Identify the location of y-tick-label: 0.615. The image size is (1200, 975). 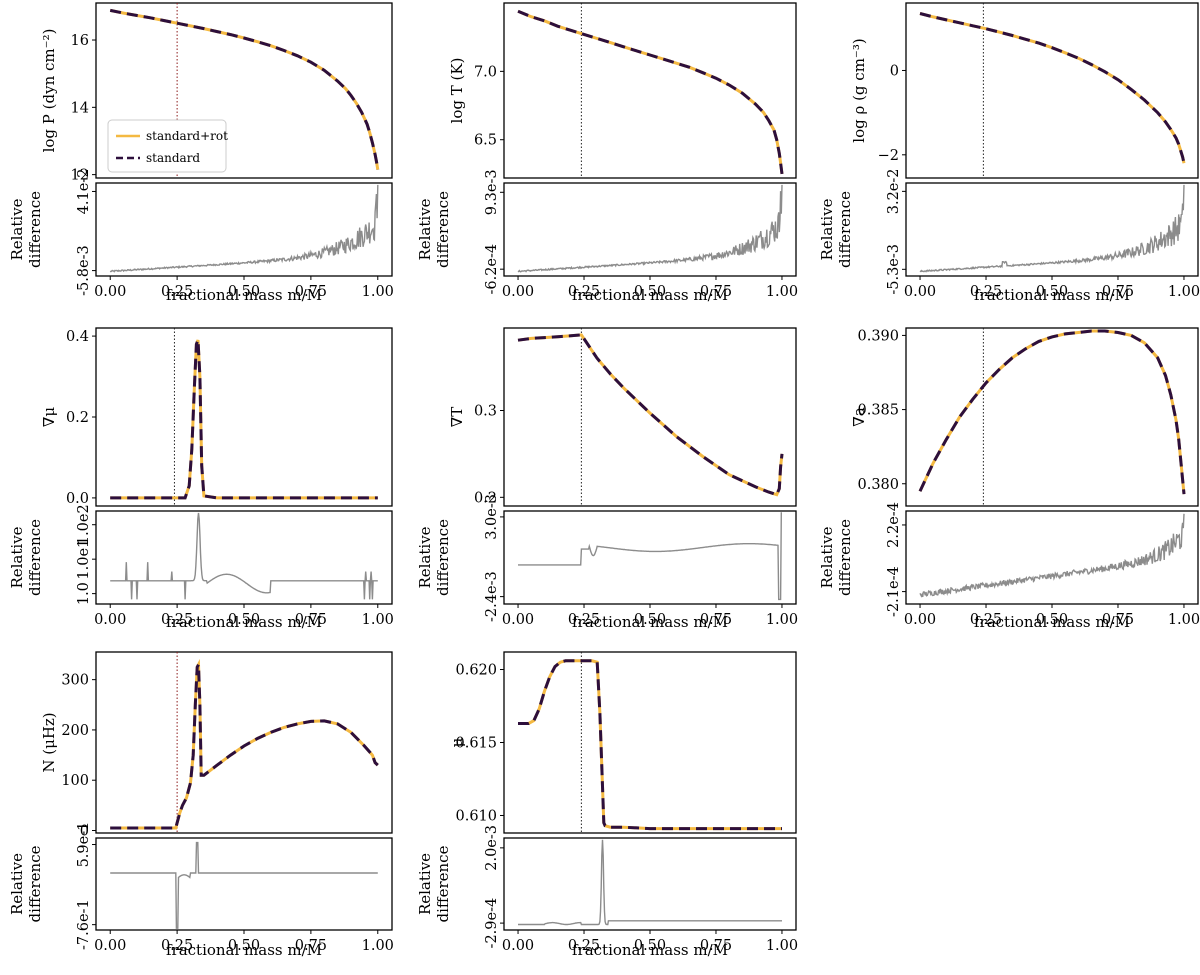
(476, 744).